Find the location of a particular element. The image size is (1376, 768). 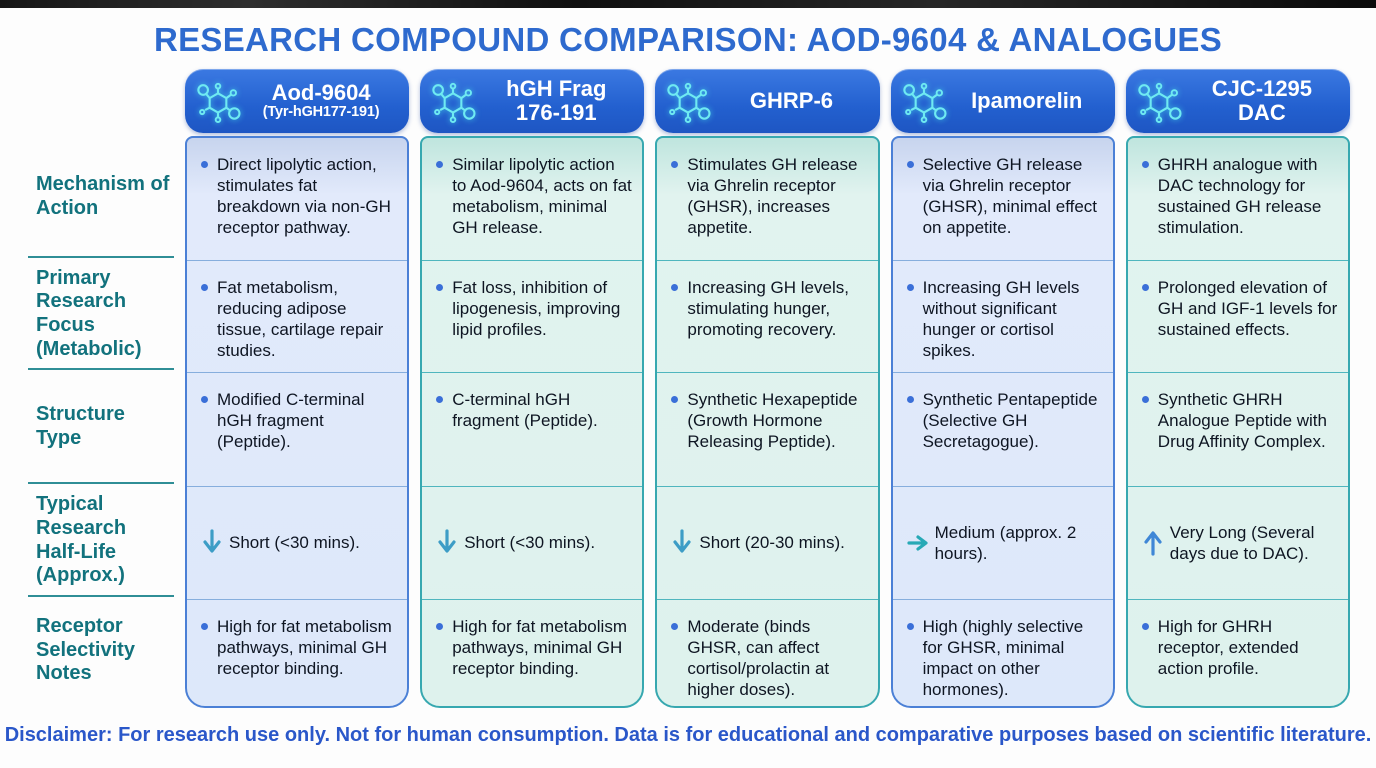

compound-header: Aod-9604 (Tyr-hGH177-191) is located at coordinates (297, 101).